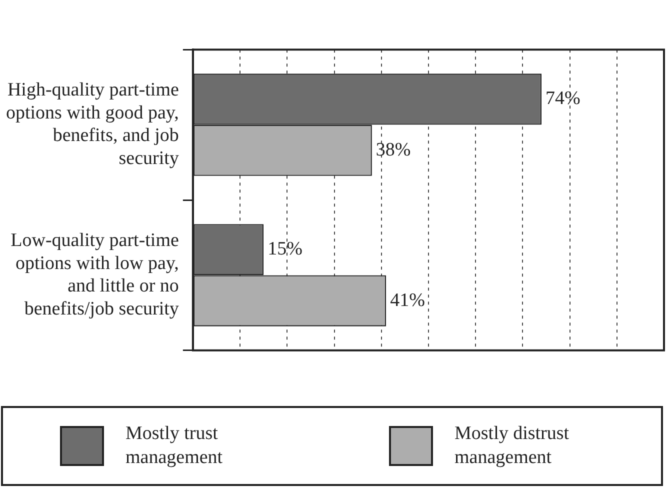  Describe the element at coordinates (563, 99) in the screenshot. I see `data-label: 74%` at that location.